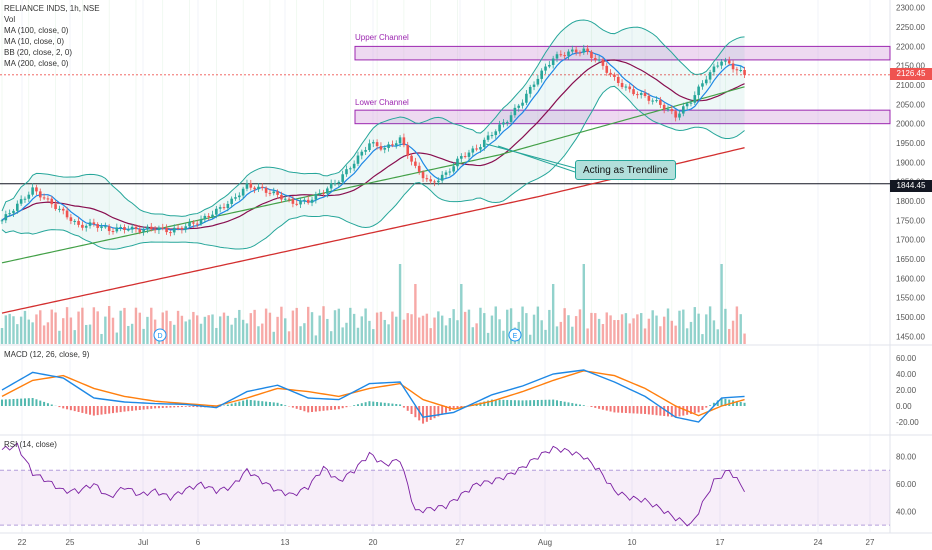 This screenshot has width=932, height=550. I want to click on price-tick-label: 1500.00, so click(910, 317).